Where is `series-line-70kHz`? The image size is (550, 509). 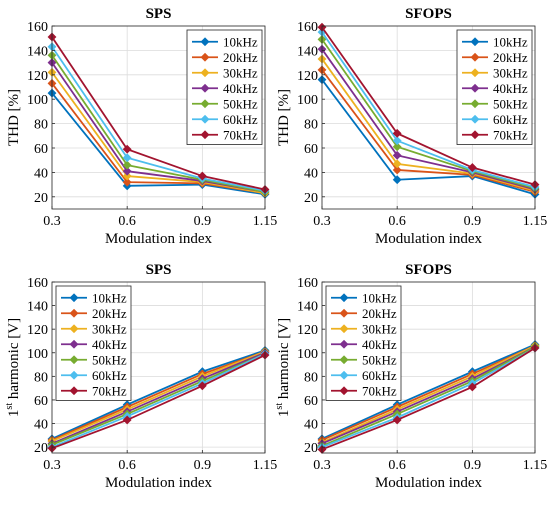 series-line-70kHz is located at coordinates (158, 113).